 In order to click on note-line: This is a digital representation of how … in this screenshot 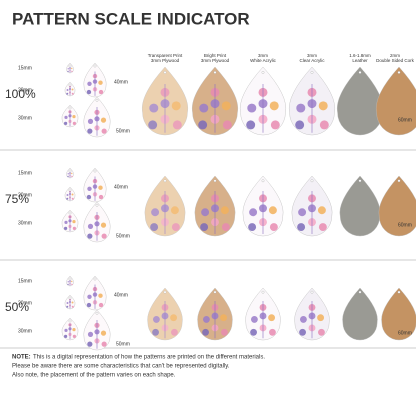, I will do `click(149, 358)`.